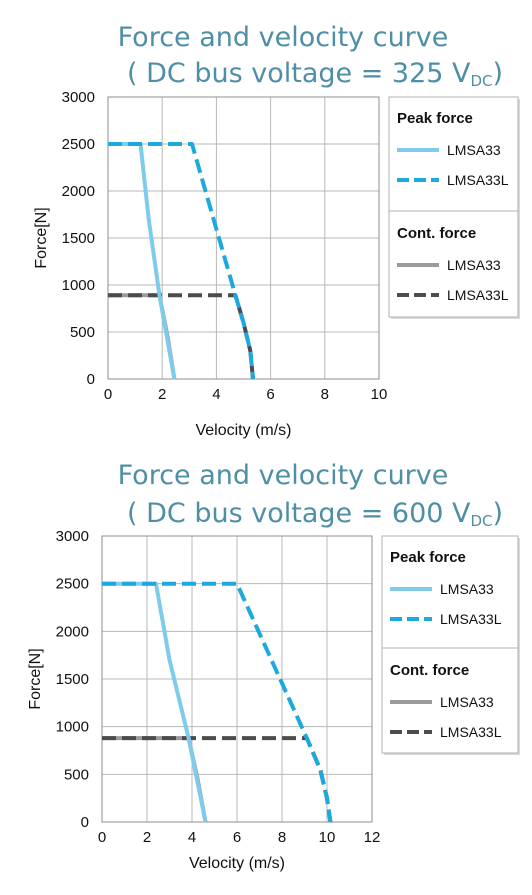 The width and height of the screenshot is (532, 895). I want to click on chart-subtitle: ( DC bus voltage = 600 VDC), so click(315, 514).